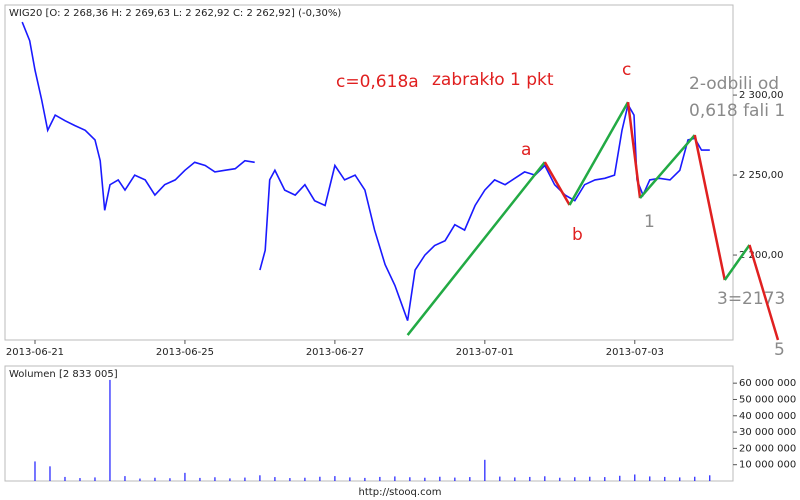 This screenshot has width=800, height=500. I want to click on annotation: 5, so click(779, 350).